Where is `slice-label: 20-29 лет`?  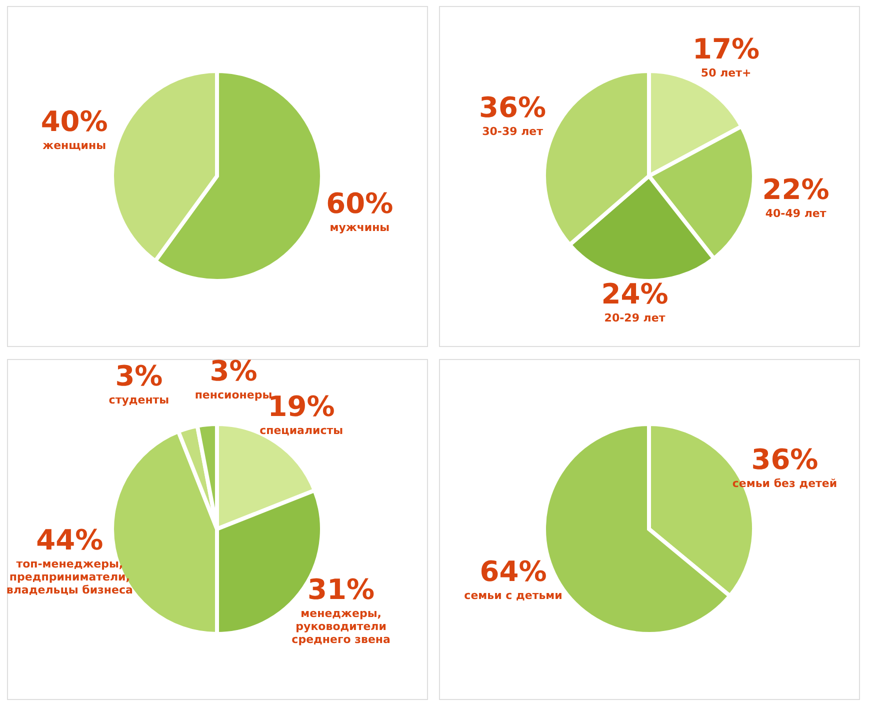 slice-label: 20-29 лет is located at coordinates (635, 317).